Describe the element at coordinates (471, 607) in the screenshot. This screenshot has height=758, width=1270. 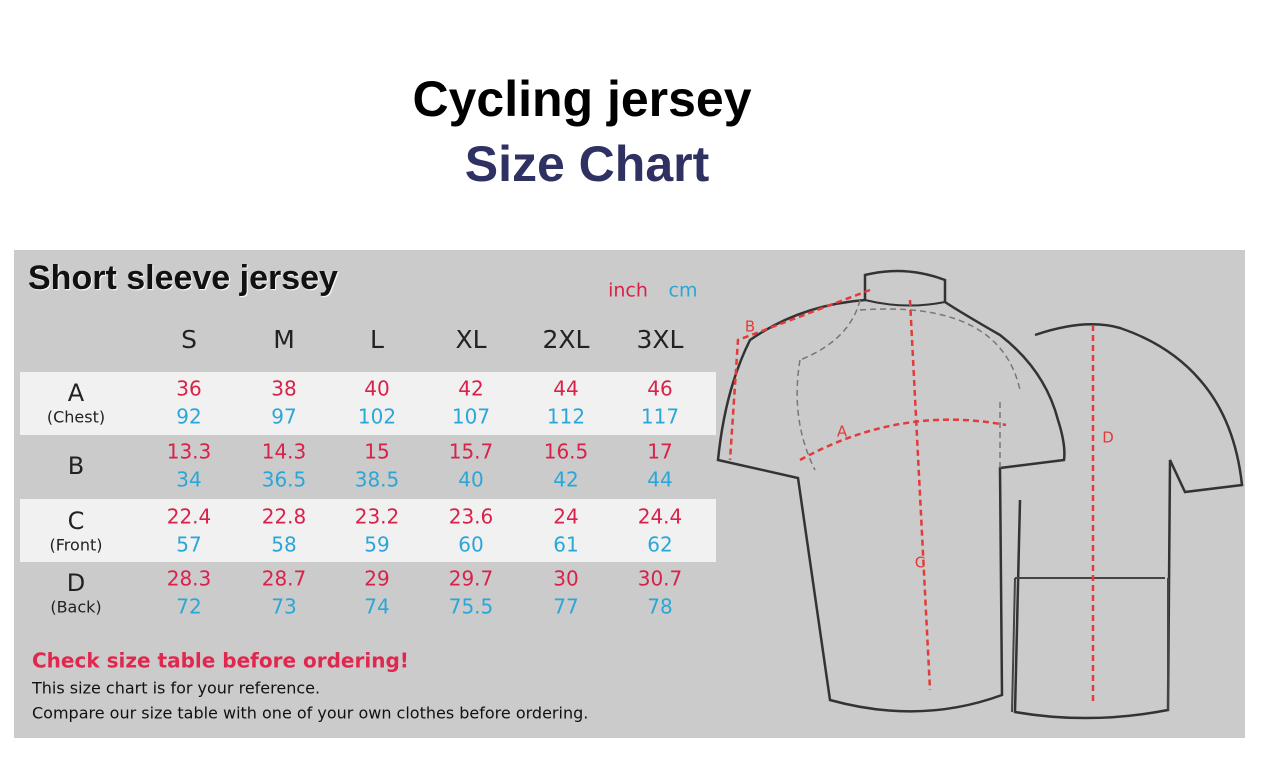
I see `cm-value: 75.5` at that location.